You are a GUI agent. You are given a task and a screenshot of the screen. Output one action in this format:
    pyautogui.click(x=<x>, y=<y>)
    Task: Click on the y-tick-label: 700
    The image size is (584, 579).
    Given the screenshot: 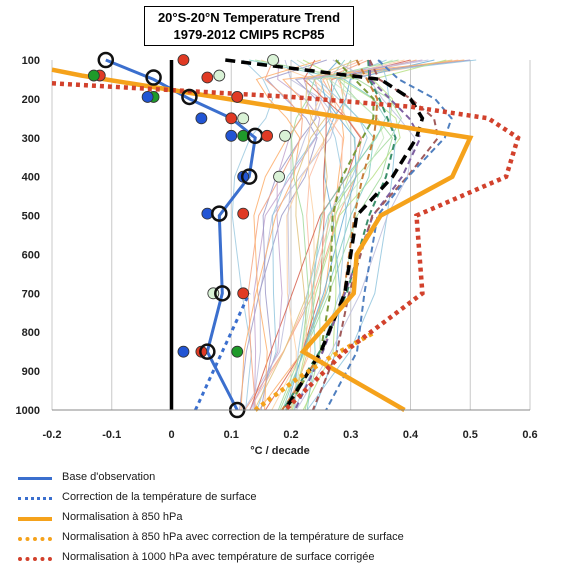 What is the action you would take?
    pyautogui.click(x=31, y=294)
    